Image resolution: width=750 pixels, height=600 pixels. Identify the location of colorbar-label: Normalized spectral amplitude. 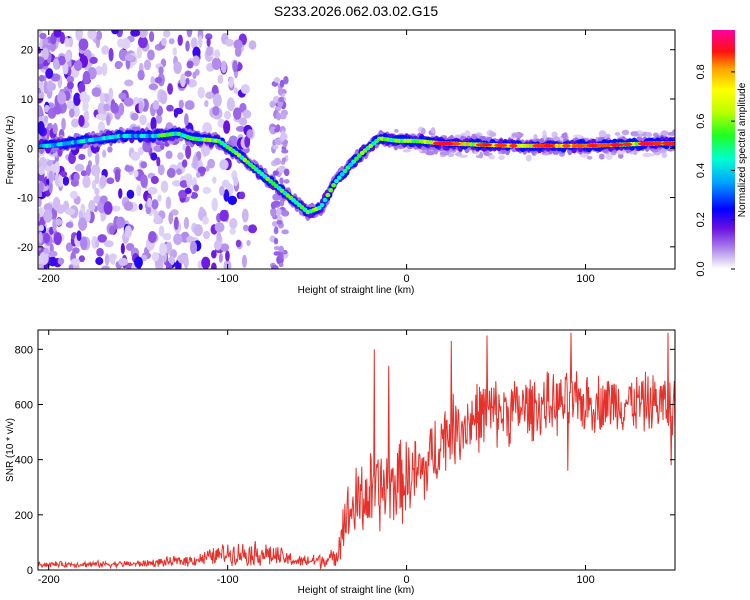
(742, 149).